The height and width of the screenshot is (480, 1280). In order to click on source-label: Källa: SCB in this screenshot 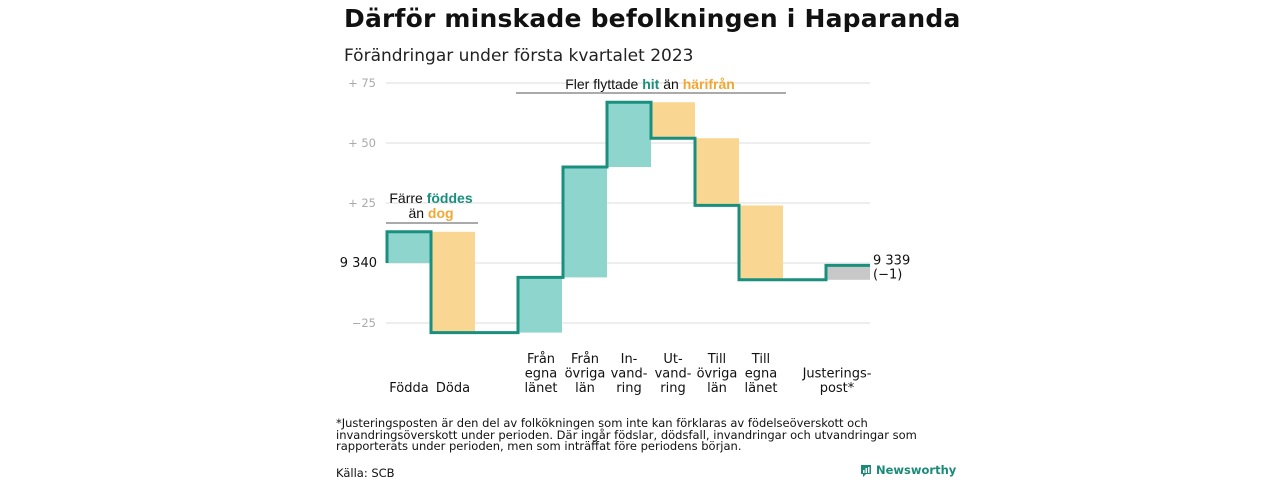, I will do `click(365, 473)`.